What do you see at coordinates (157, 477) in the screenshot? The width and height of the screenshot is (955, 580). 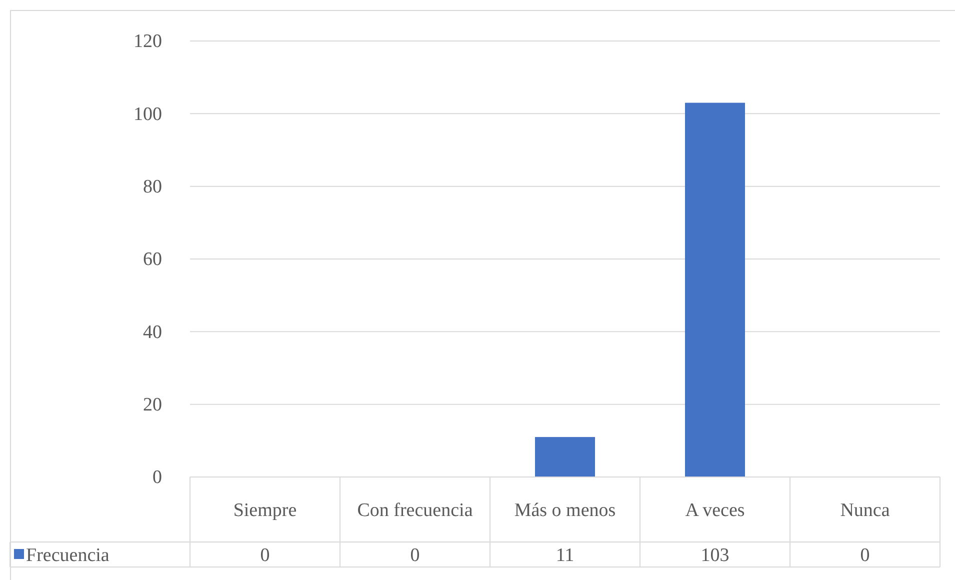 I see `y-tick-label: 0` at bounding box center [157, 477].